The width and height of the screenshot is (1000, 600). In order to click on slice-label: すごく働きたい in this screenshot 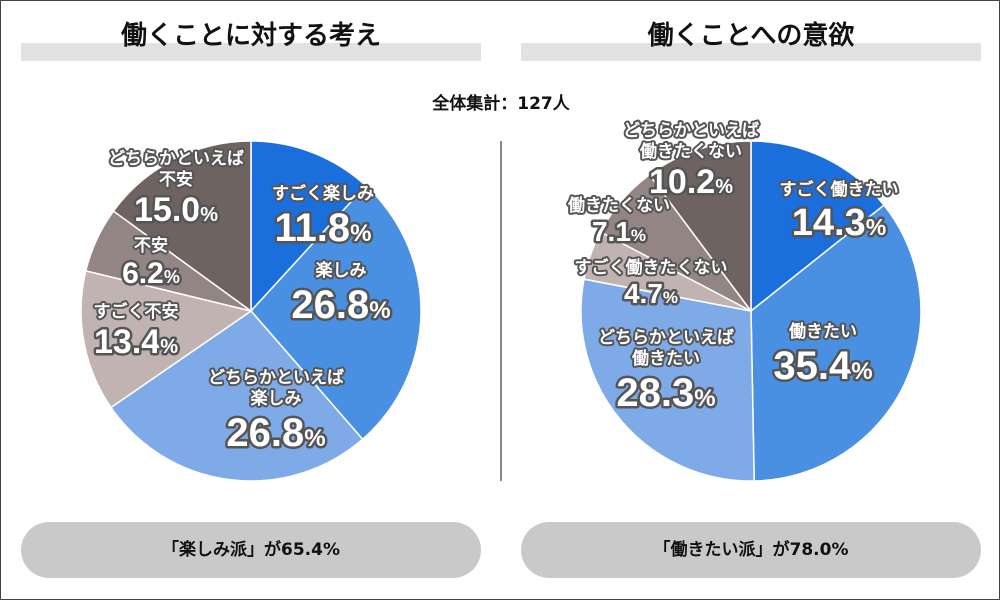, I will do `click(839, 189)`.